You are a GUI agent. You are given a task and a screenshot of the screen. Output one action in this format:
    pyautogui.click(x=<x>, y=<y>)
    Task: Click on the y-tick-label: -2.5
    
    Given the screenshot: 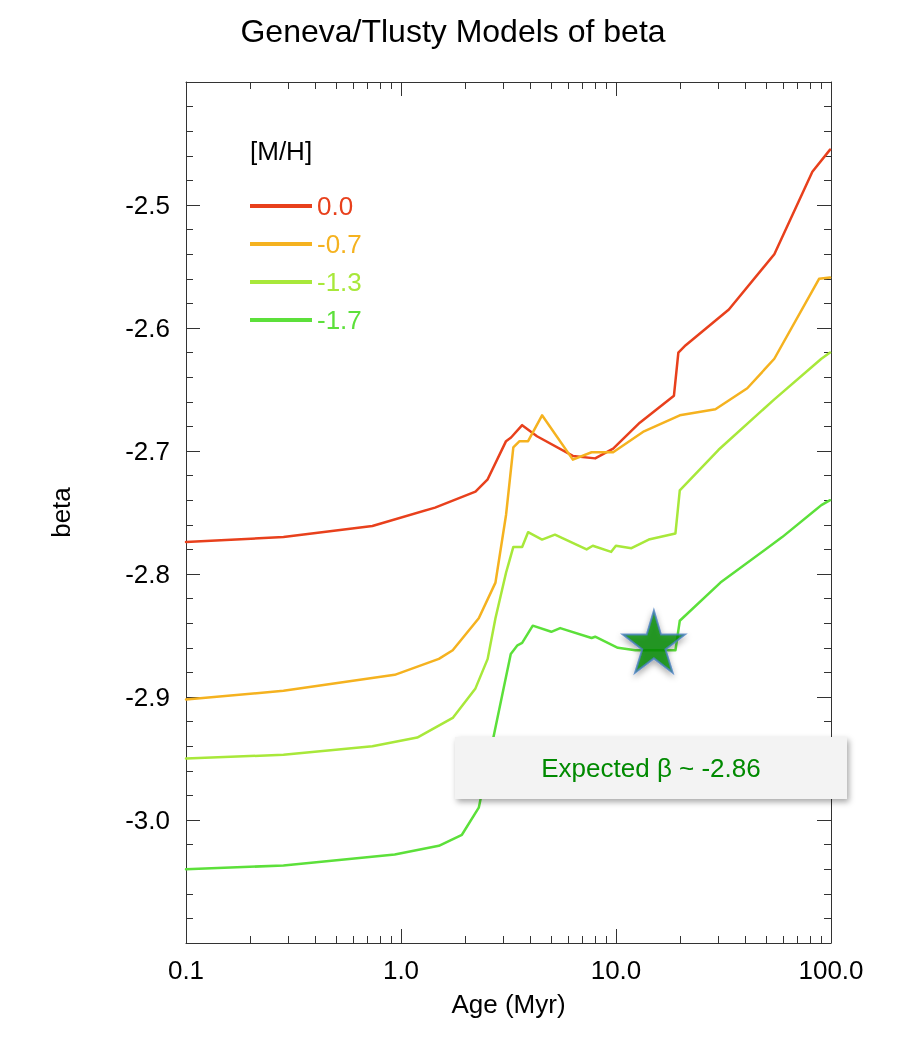 What is the action you would take?
    pyautogui.click(x=147, y=205)
    